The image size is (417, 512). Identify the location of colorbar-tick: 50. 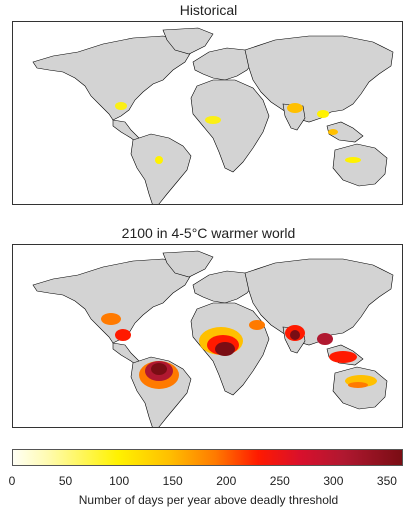
(65, 481).